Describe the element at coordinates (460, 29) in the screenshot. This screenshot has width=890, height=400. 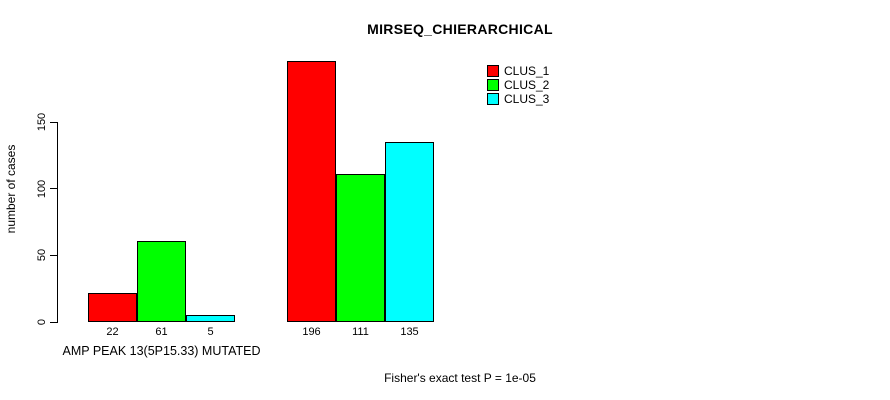
I see `chart-title: MIRSEQ_CHIERARCHICAL` at that location.